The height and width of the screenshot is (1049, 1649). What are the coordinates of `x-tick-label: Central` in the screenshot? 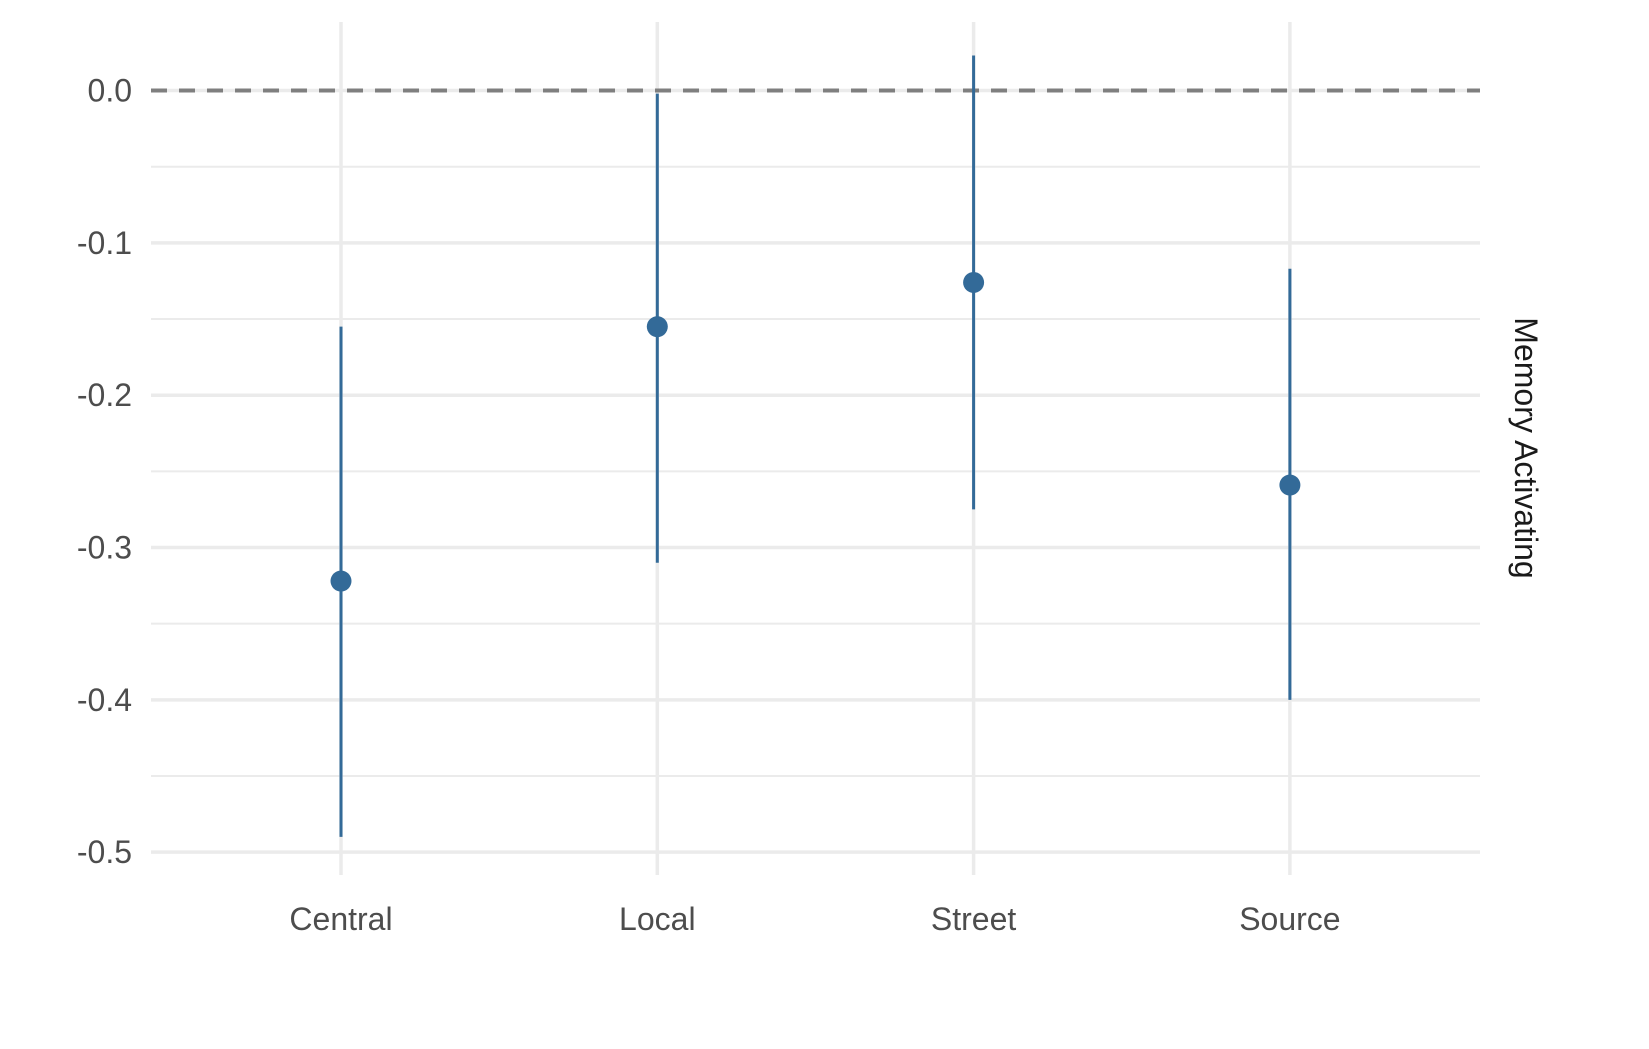 It's located at (340, 919).